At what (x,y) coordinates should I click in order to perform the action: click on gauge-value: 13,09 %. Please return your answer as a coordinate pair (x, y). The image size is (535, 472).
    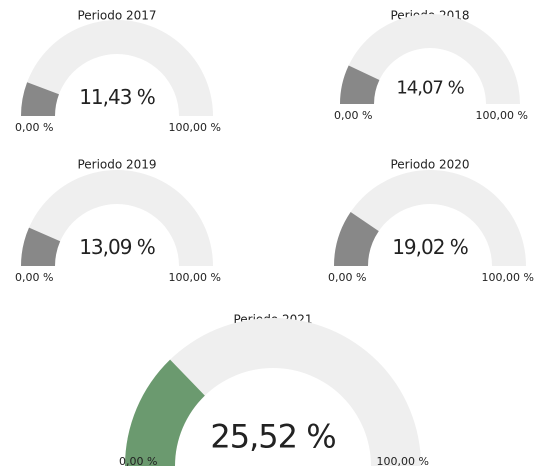
    Looking at the image, I should click on (117, 247).